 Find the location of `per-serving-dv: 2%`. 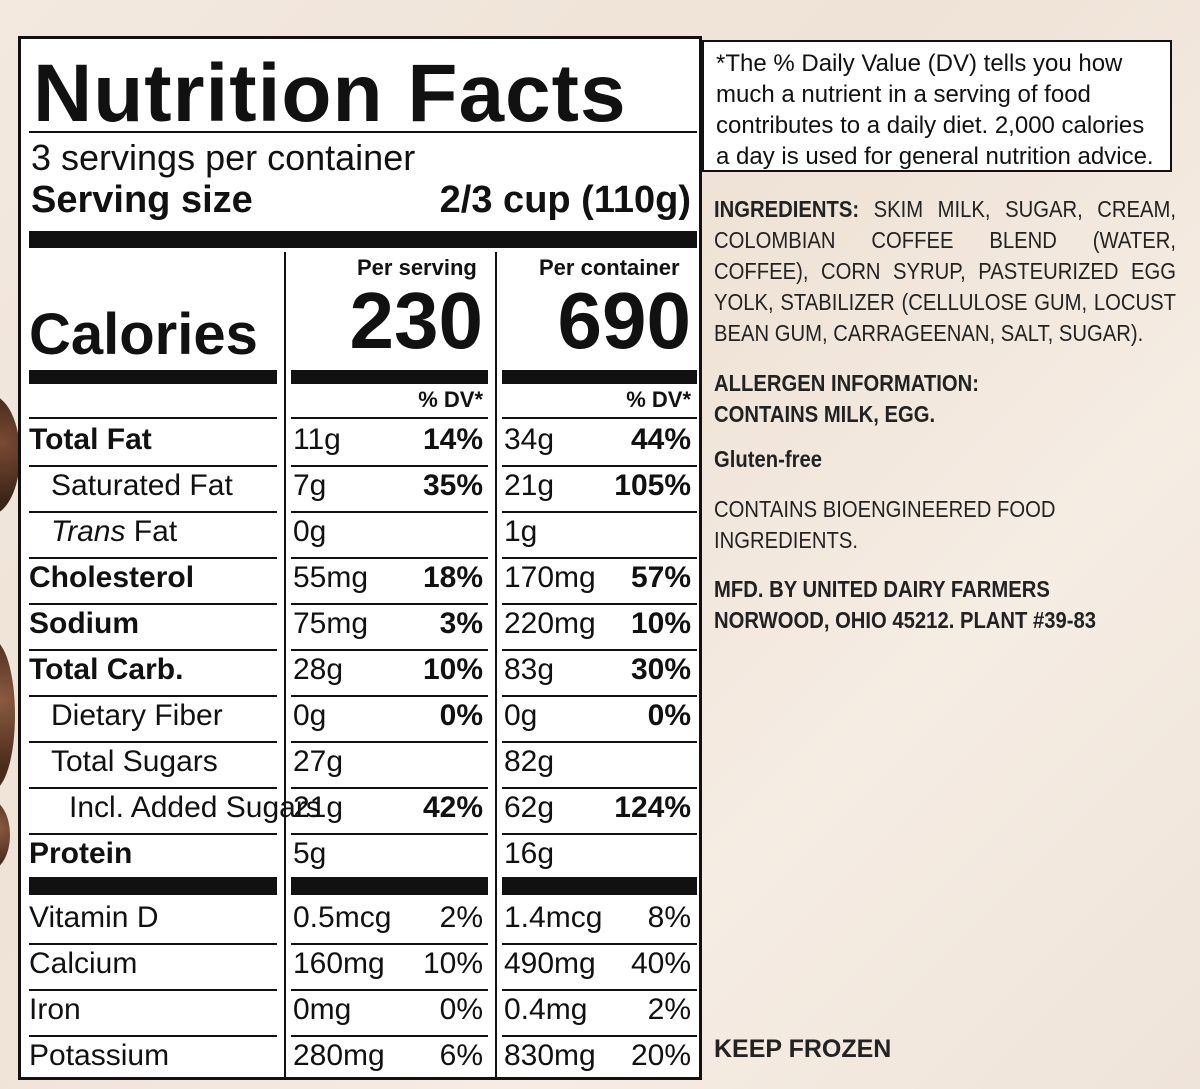

per-serving-dv: 2% is located at coordinates (461, 917).